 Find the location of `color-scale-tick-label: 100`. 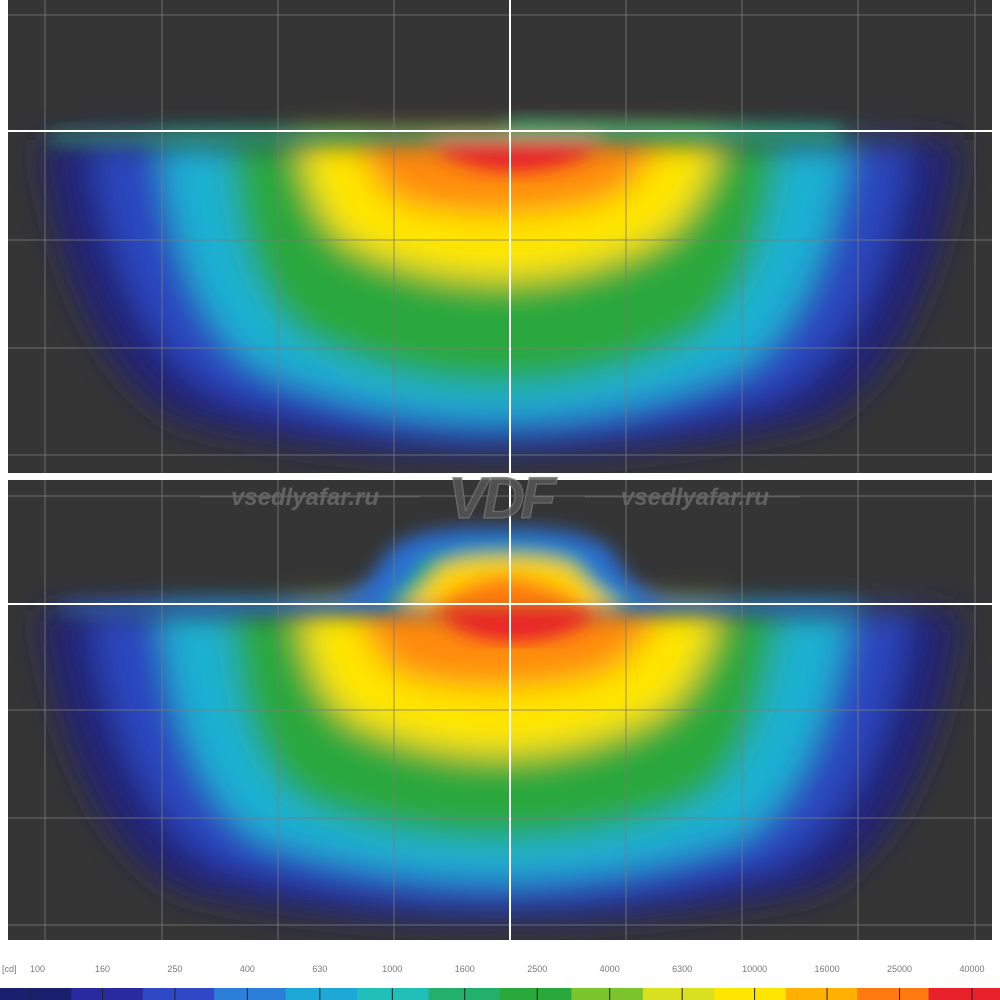

color-scale-tick-label: 100 is located at coordinates (37, 969).